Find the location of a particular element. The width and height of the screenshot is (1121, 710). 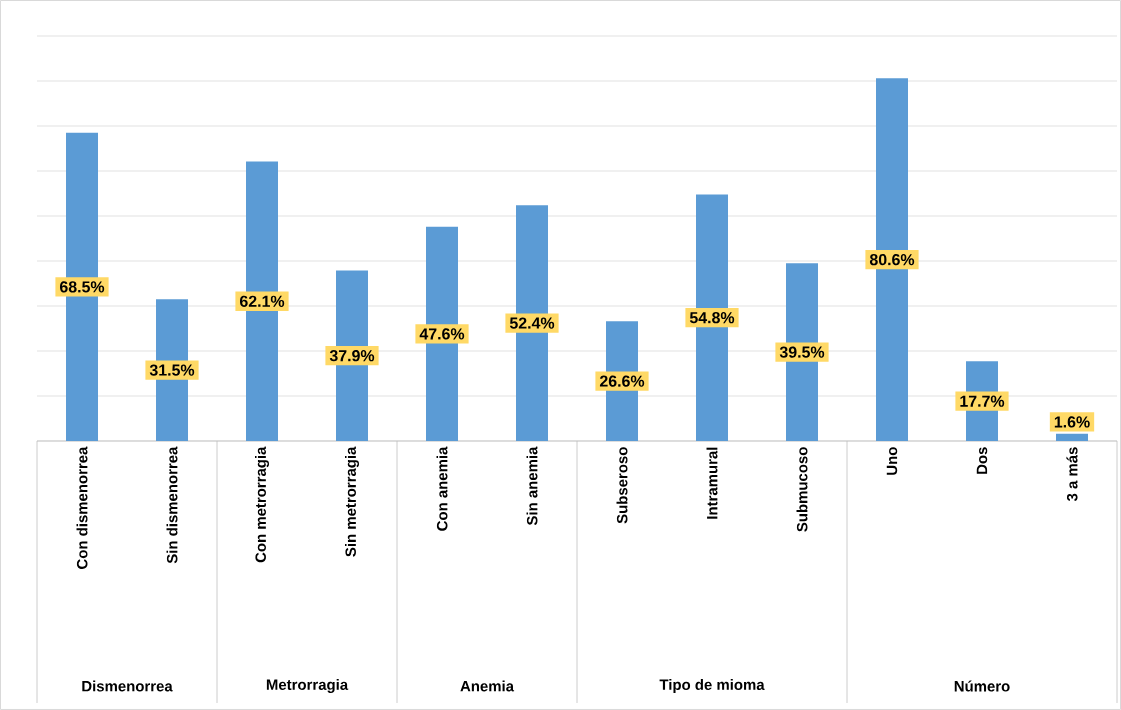

text: Anemia is located at coordinates (487, 686).